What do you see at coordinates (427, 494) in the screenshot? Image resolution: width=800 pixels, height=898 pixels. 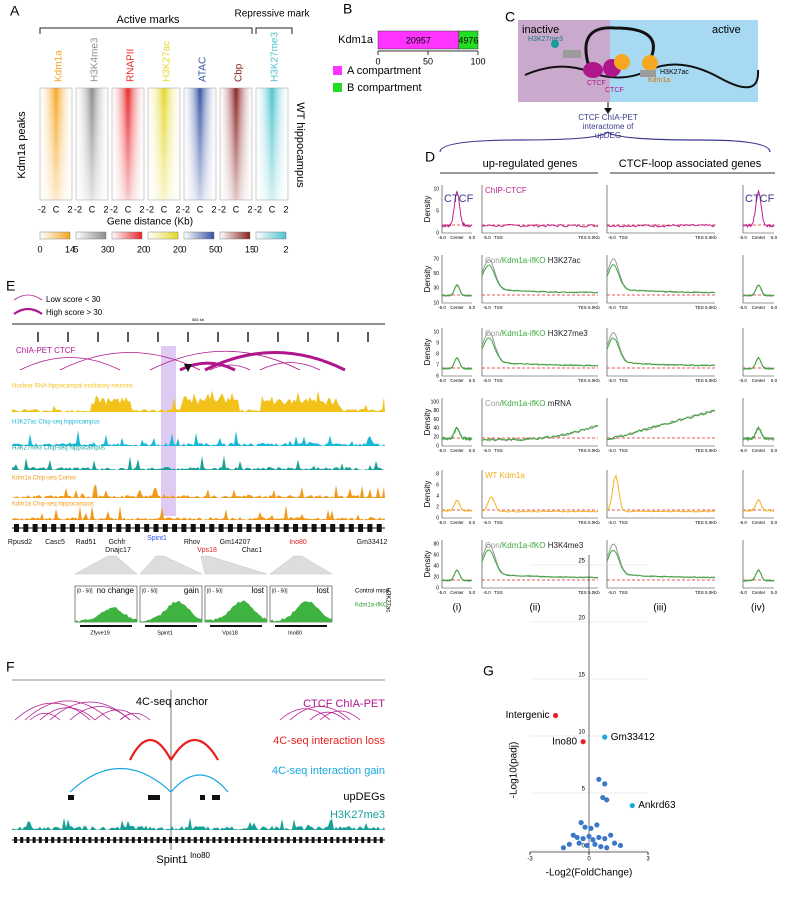 I see `axis-label: Density` at bounding box center [427, 494].